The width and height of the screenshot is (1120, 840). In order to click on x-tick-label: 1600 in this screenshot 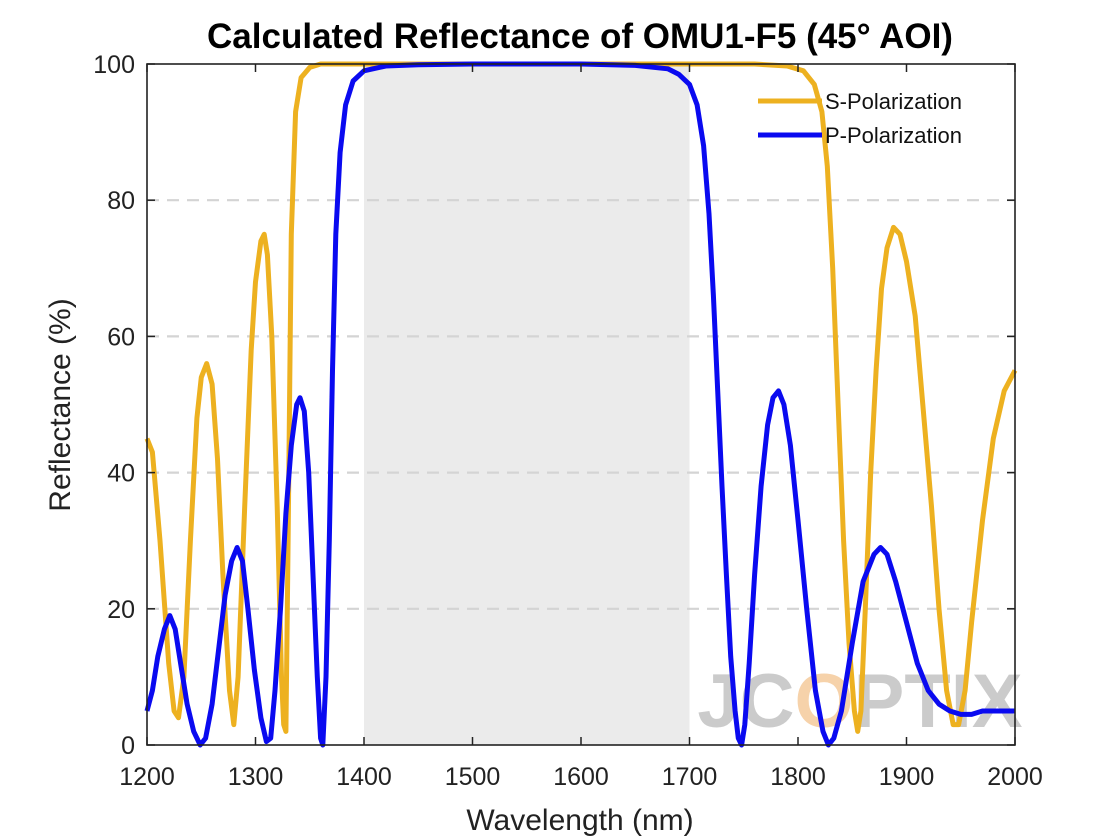, I will do `click(581, 777)`.